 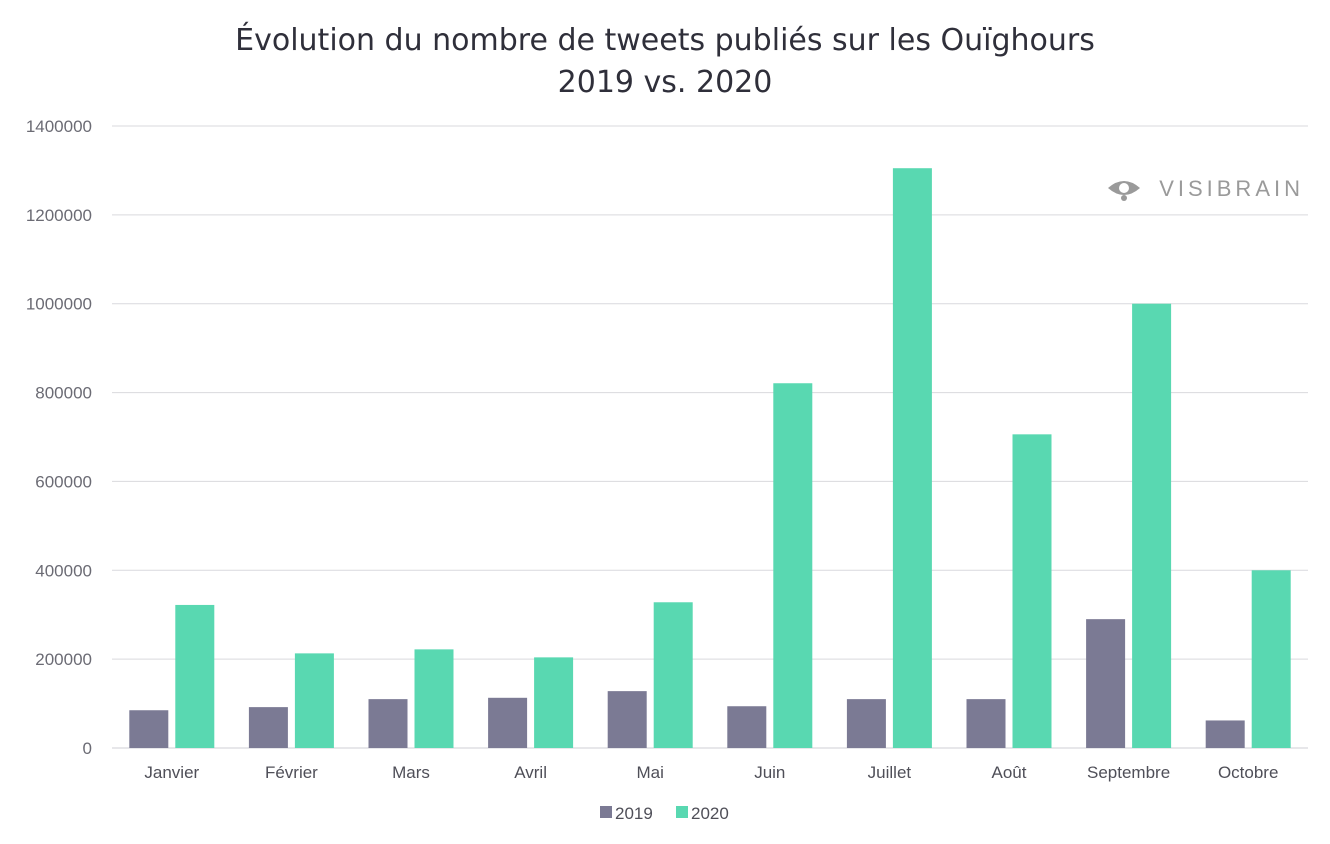 I want to click on y-tick-label: 1200000, so click(x=59, y=215).